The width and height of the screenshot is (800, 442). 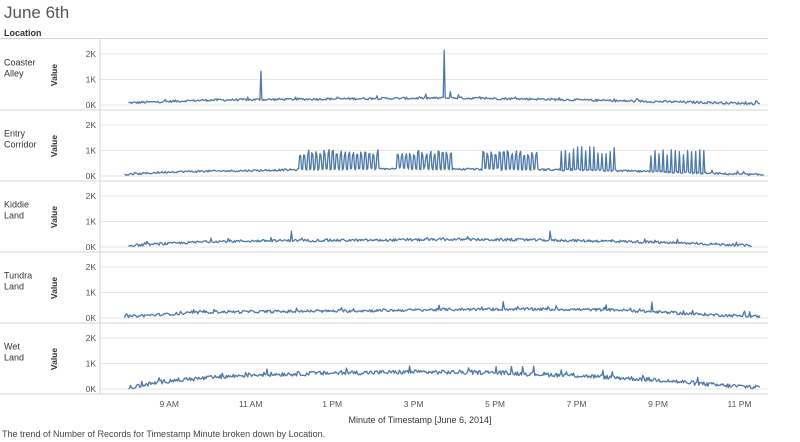 What do you see at coordinates (495, 404) in the screenshot?
I see `x-tick-label: 5 PM` at bounding box center [495, 404].